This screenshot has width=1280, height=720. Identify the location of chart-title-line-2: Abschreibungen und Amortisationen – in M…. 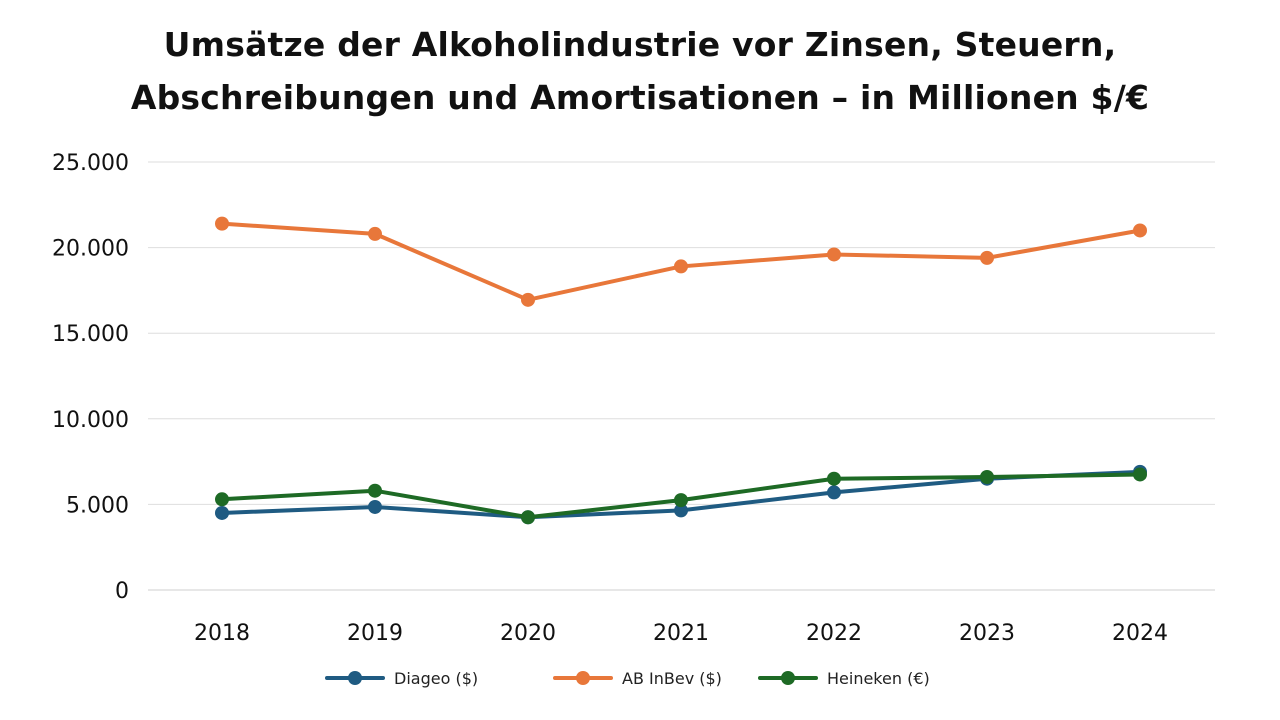
(640, 97).